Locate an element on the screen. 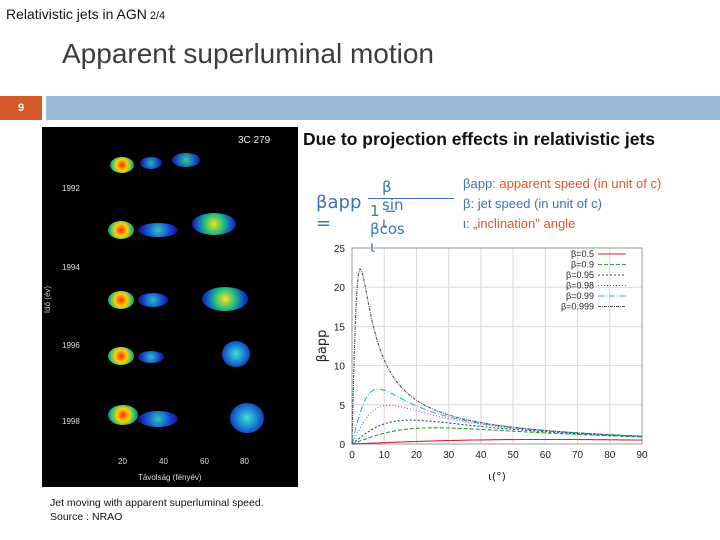  legend-label: β=0.9 is located at coordinates (582, 265).